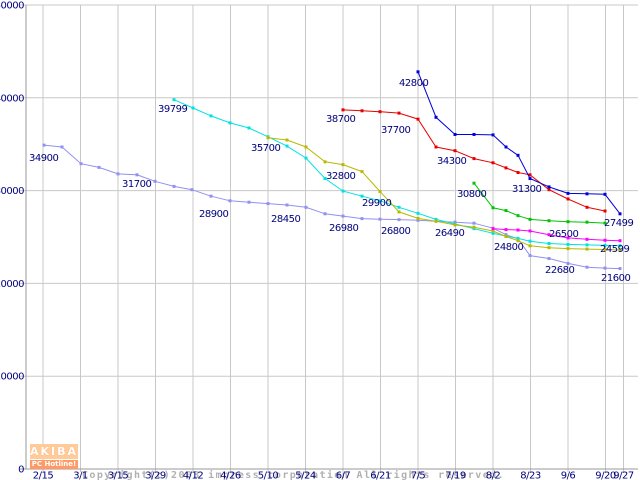  Describe the element at coordinates (563, 234) in the screenshot. I see `price-label: 26500` at that location.